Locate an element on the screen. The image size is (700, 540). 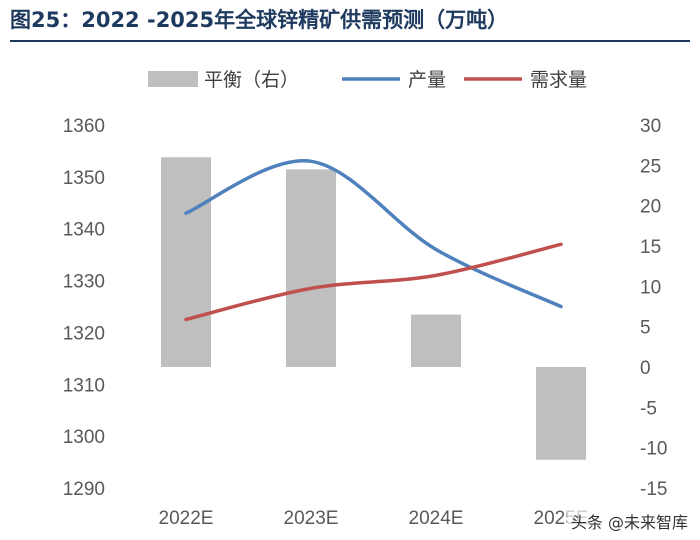
left-tick-label: 1350 is located at coordinates (84, 178).